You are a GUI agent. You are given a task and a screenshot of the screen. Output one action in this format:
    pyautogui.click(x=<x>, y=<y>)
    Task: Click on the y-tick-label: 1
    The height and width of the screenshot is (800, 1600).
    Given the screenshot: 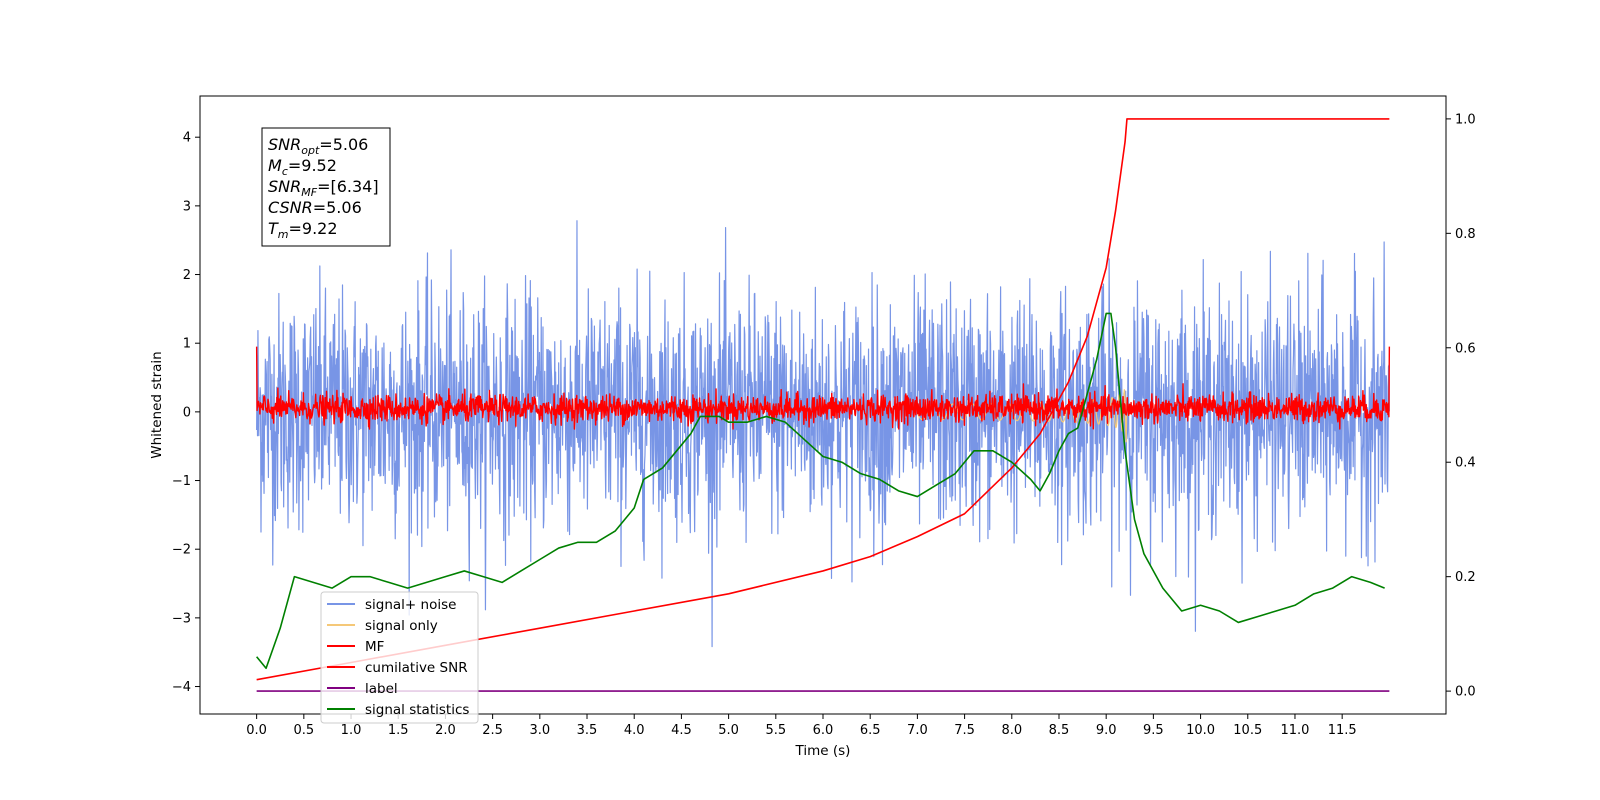 What is the action you would take?
    pyautogui.click(x=187, y=344)
    